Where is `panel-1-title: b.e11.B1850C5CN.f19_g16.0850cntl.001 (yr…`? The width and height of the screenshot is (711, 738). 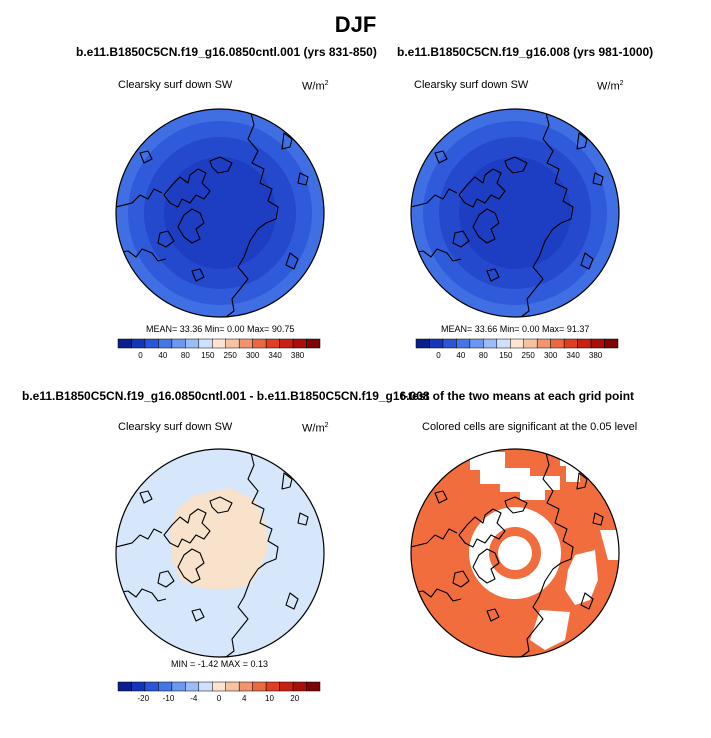 panel-1-title: b.e11.B1850C5CN.f19_g16.0850cntl.001 (yr… is located at coordinates (226, 52).